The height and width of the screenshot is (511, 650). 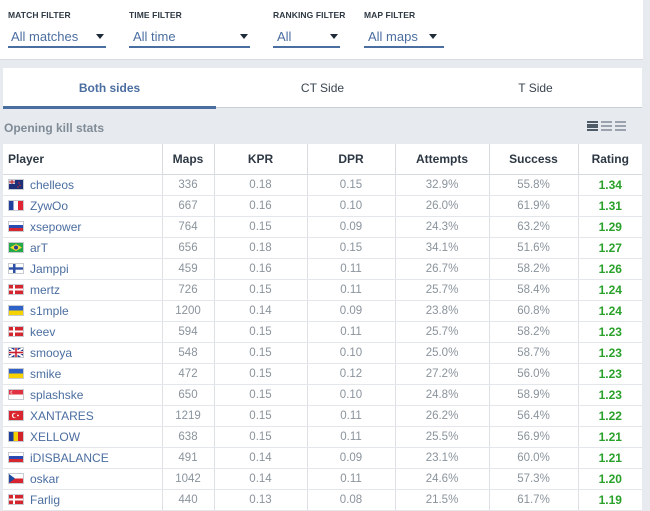 What do you see at coordinates (610, 479) in the screenshot?
I see `rating-cell: 1.20` at bounding box center [610, 479].